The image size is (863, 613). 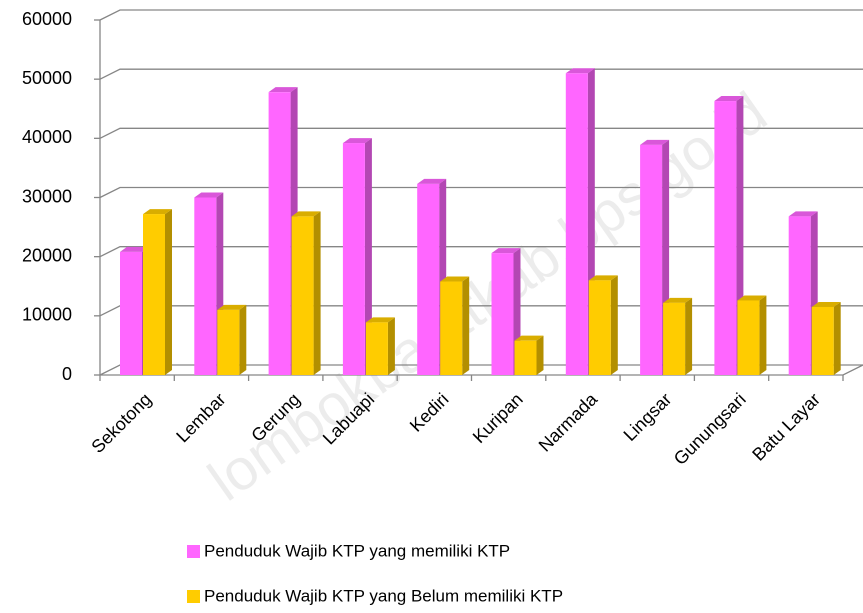 What do you see at coordinates (200, 417) in the screenshot?
I see `x-tick-label: Lembar` at bounding box center [200, 417].